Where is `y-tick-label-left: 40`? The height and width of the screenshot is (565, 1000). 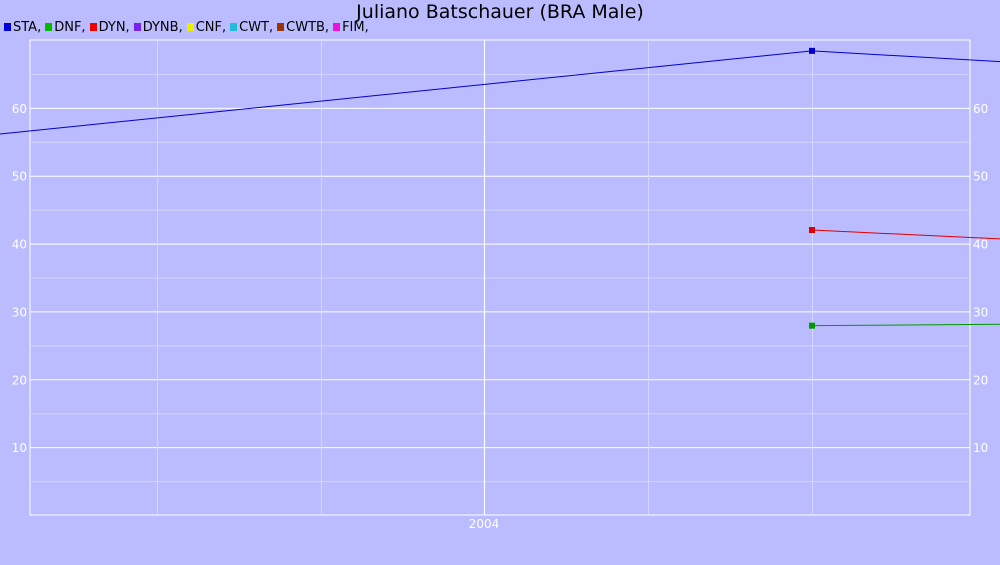 y-tick-label-left: 40 is located at coordinates (19, 245).